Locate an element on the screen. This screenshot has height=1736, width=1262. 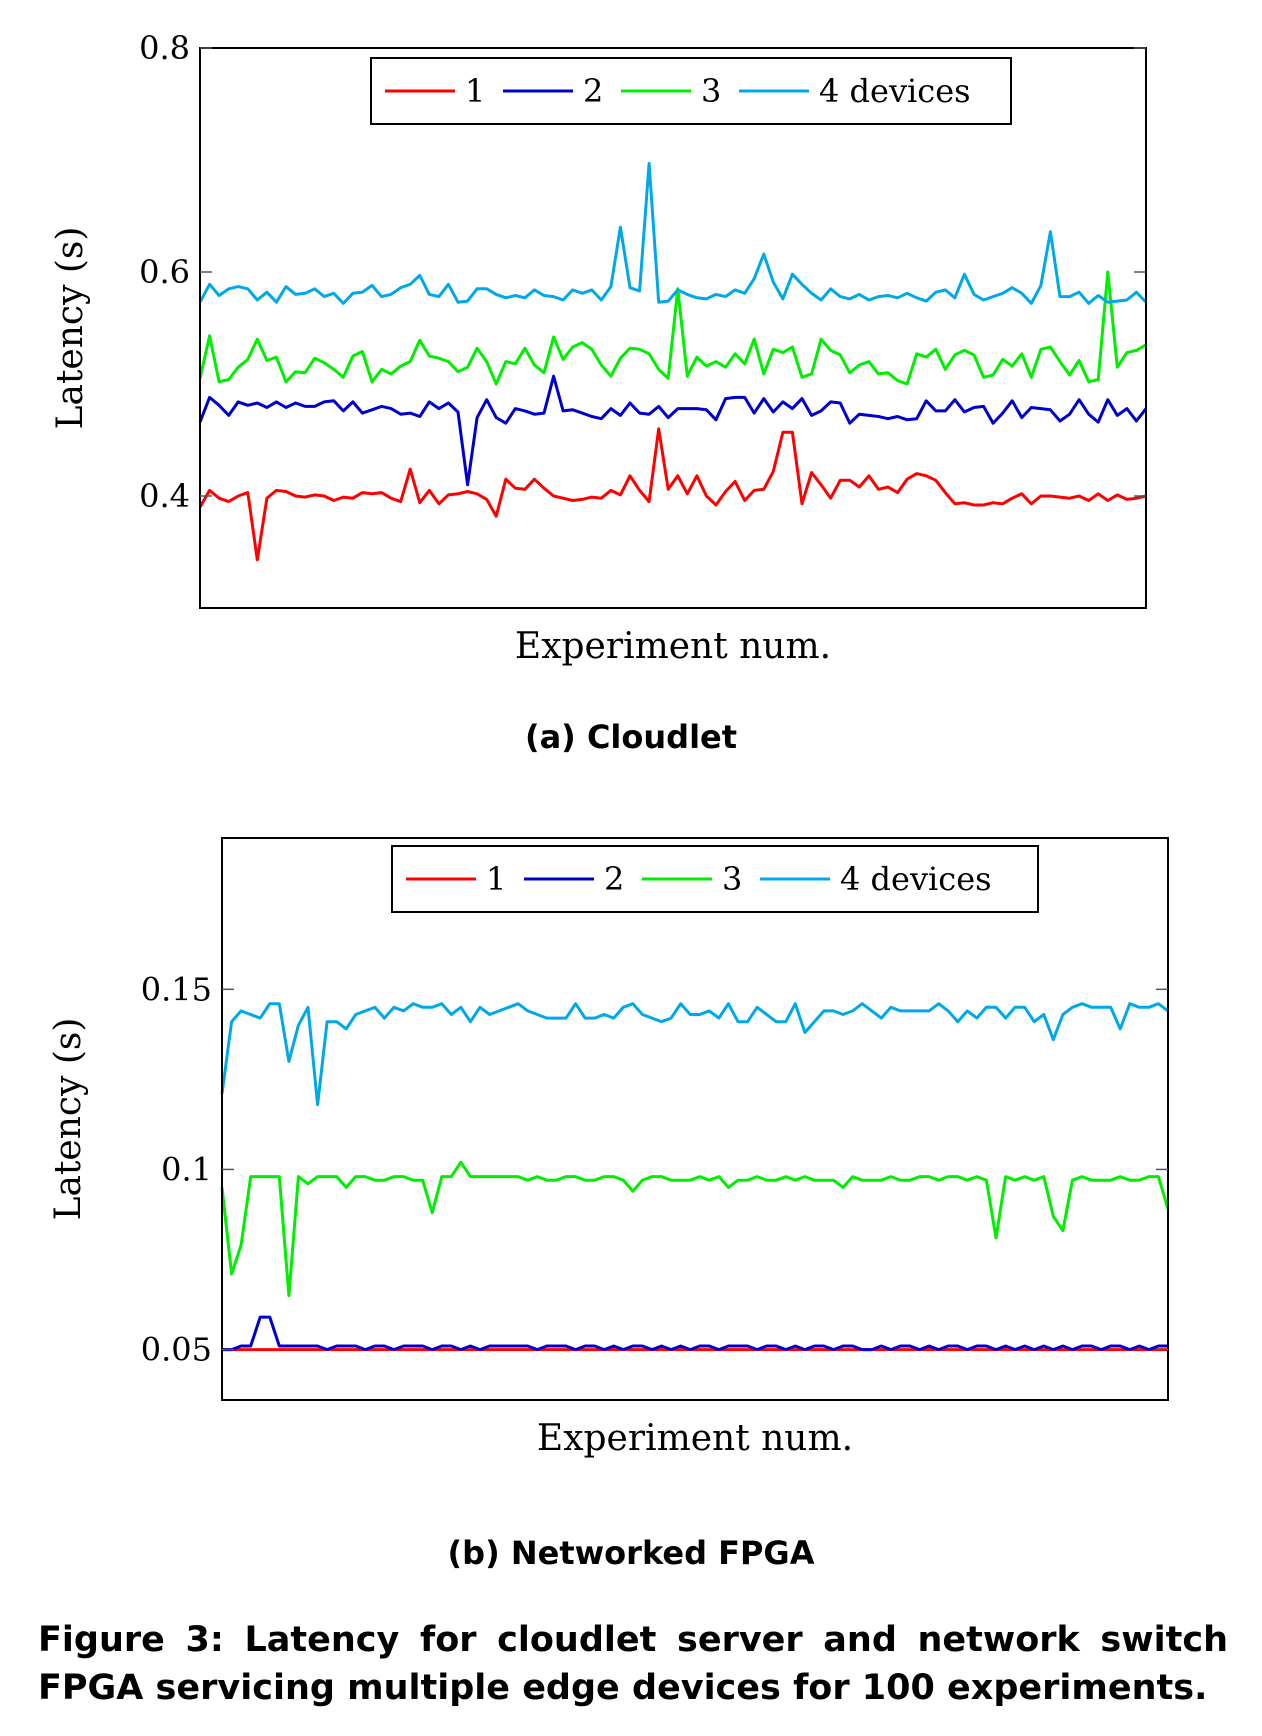
subcaption-cloudlet: (a) Cloudlet is located at coordinates (631, 737).